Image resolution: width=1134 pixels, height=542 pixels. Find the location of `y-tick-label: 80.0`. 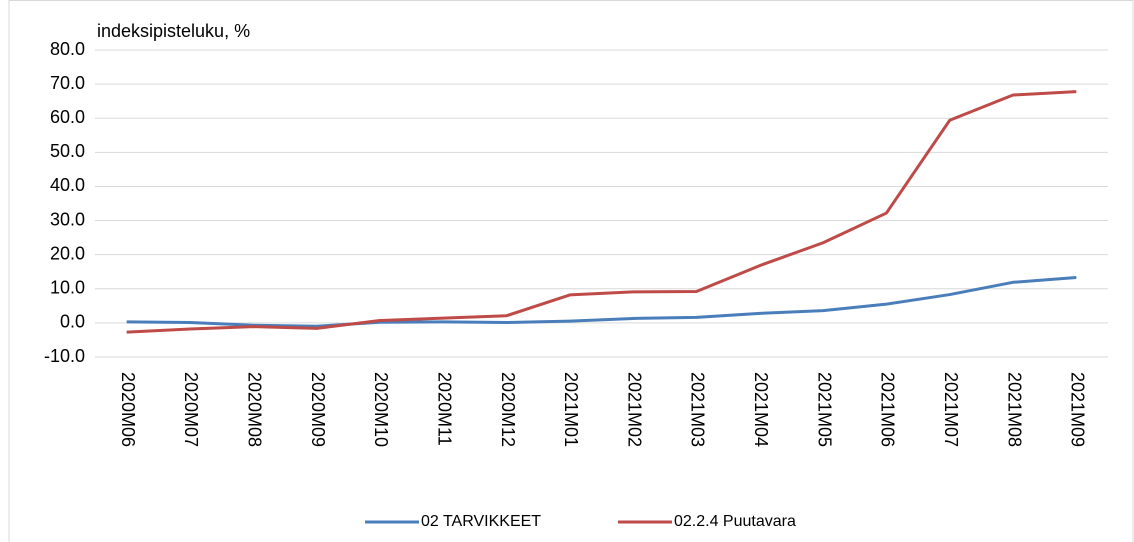

y-tick-label: 80.0 is located at coordinates (67, 49).